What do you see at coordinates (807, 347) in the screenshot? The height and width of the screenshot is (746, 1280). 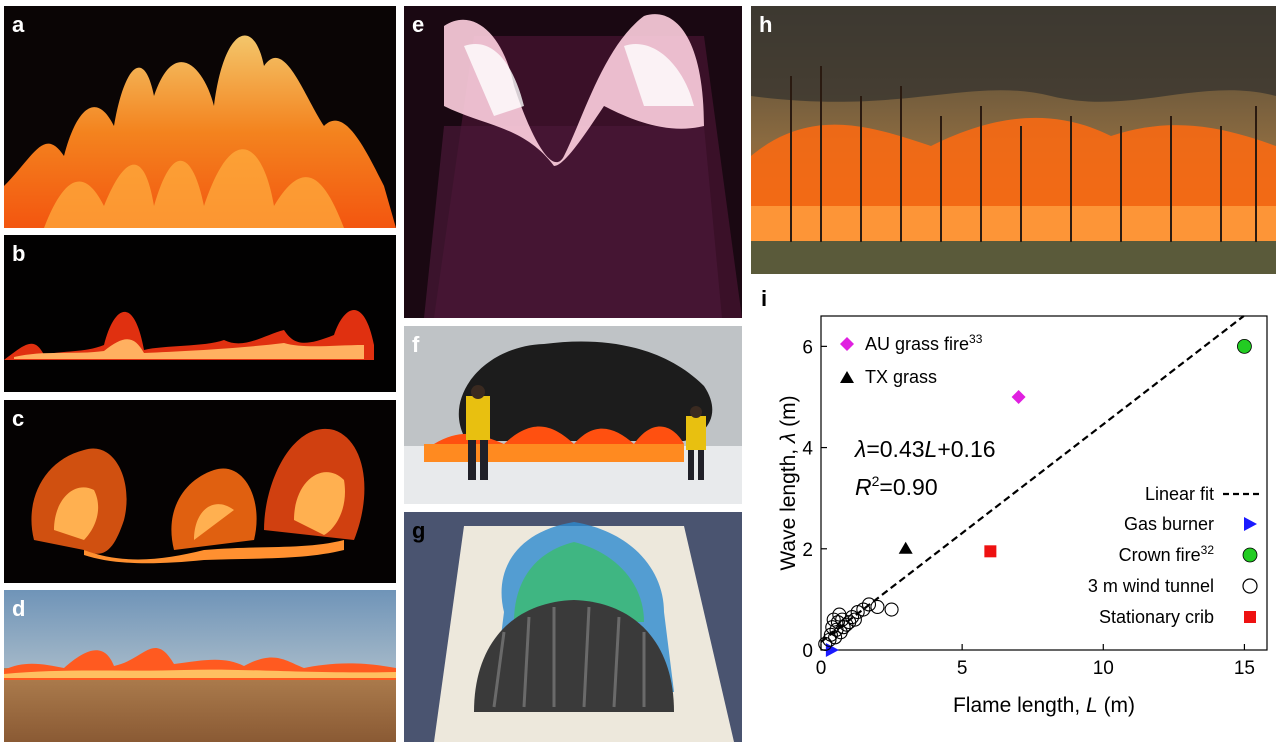 I see `y-tick-label: 6` at bounding box center [807, 347].